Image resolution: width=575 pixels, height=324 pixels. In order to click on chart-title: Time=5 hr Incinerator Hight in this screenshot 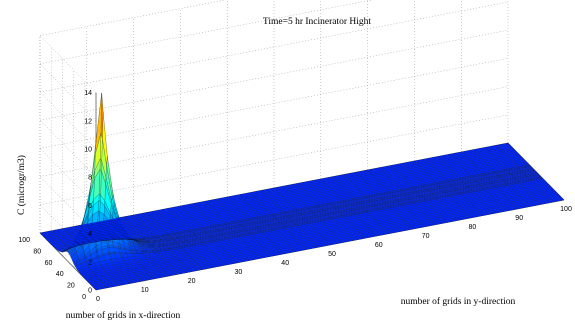, I will do `click(317, 22)`.